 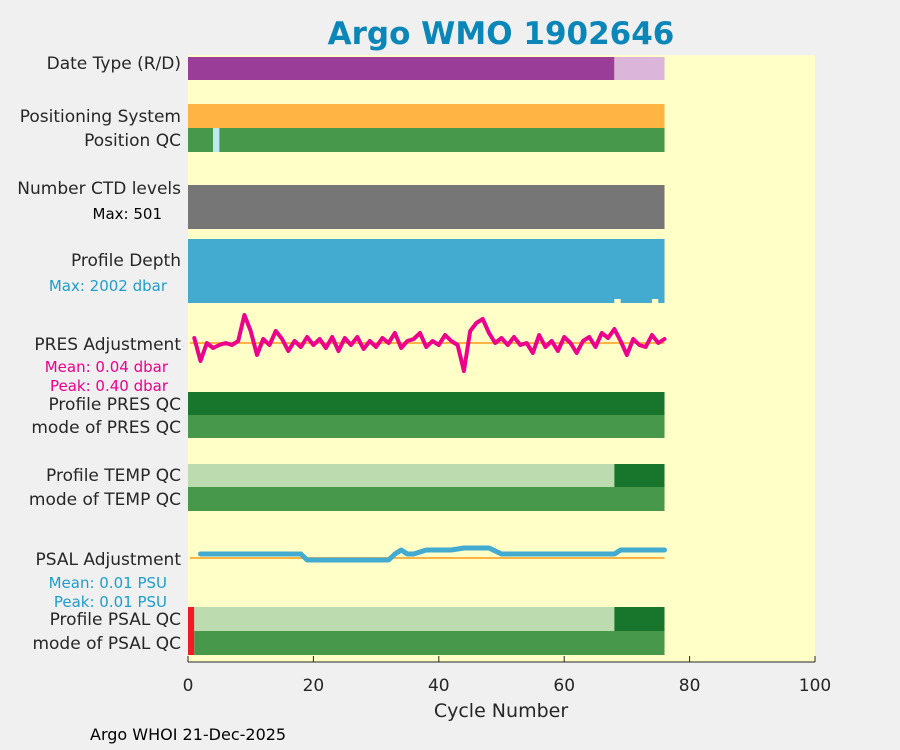 What do you see at coordinates (188, 734) in the screenshot?
I see `footer-credit: Argo WHOI 21-Dec-2025` at bounding box center [188, 734].